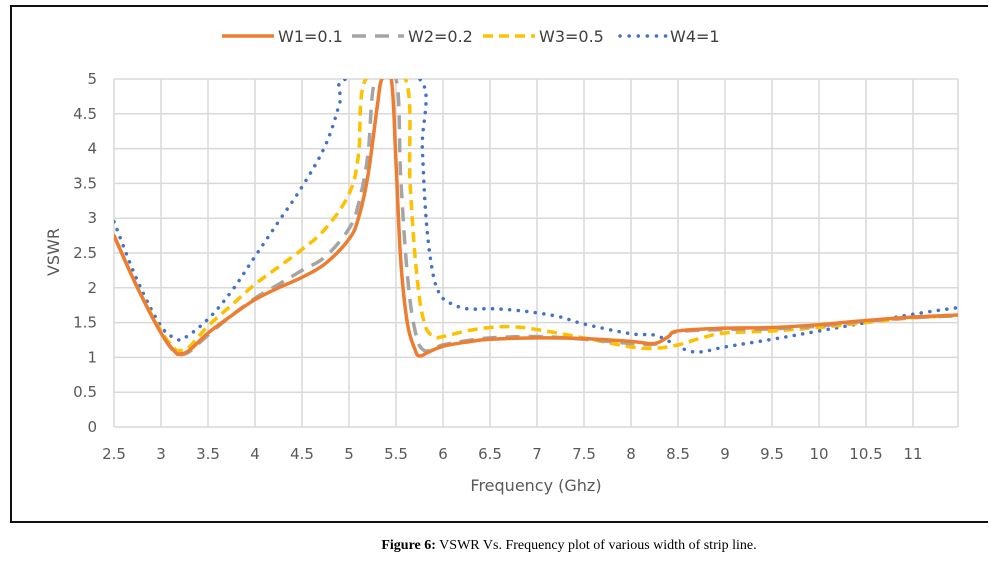 Image resolution: width=998 pixels, height=562 pixels. What do you see at coordinates (512, 454) in the screenshot?
I see `x-tick-labels: 2.5 3 3.5 4 4.5 5 5.5 6 6.5 7 7.5 8 8.5 9 9.5 10 10.5 11` at bounding box center [512, 454].